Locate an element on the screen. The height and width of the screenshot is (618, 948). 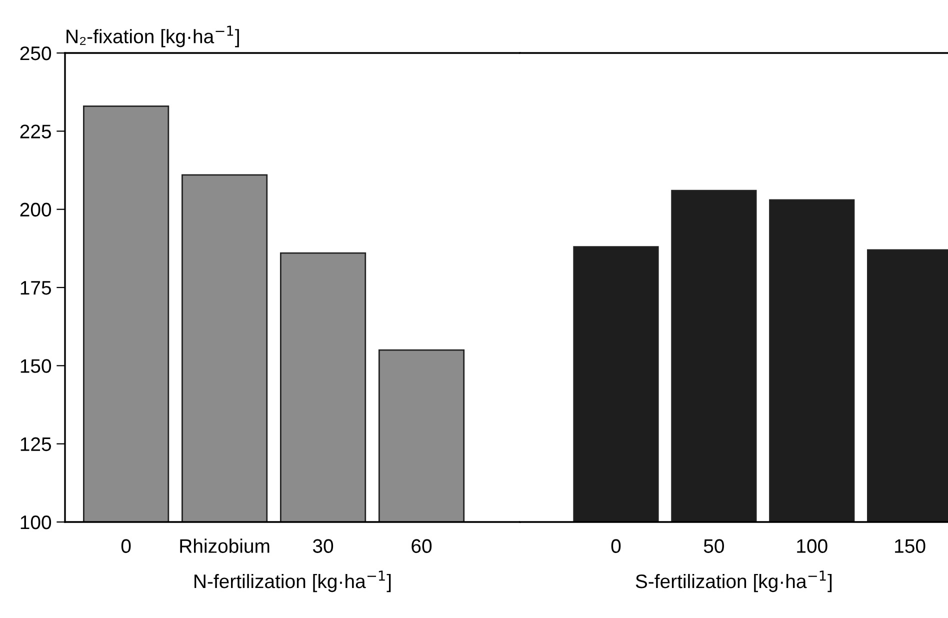
x-tick-label: 30 is located at coordinates (323, 546).